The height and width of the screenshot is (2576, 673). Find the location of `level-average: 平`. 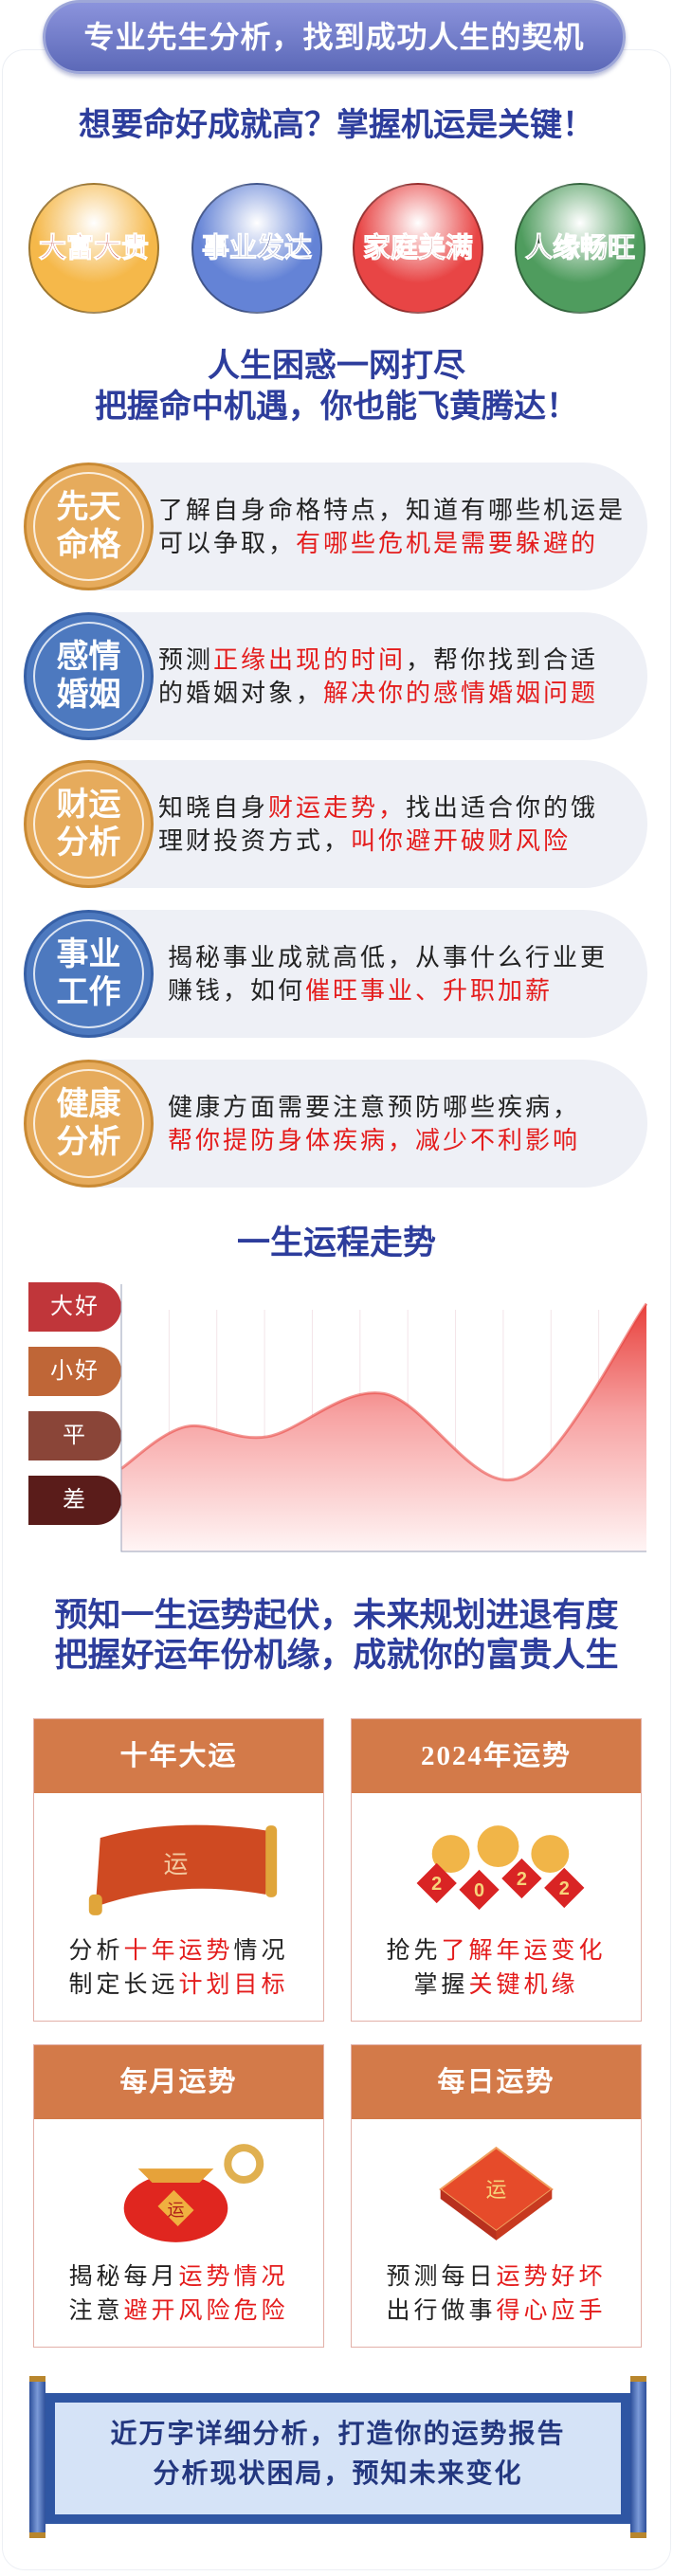

level-average: 平 is located at coordinates (74, 1435).